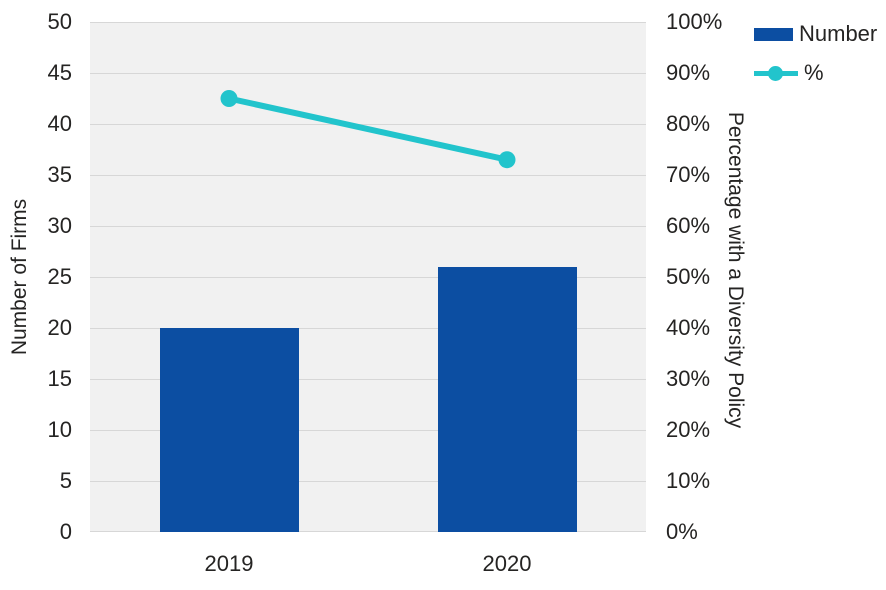 Image resolution: width=886 pixels, height=590 pixels. Describe the element at coordinates (838, 33) in the screenshot. I see `legend-label-number: Number` at that location.